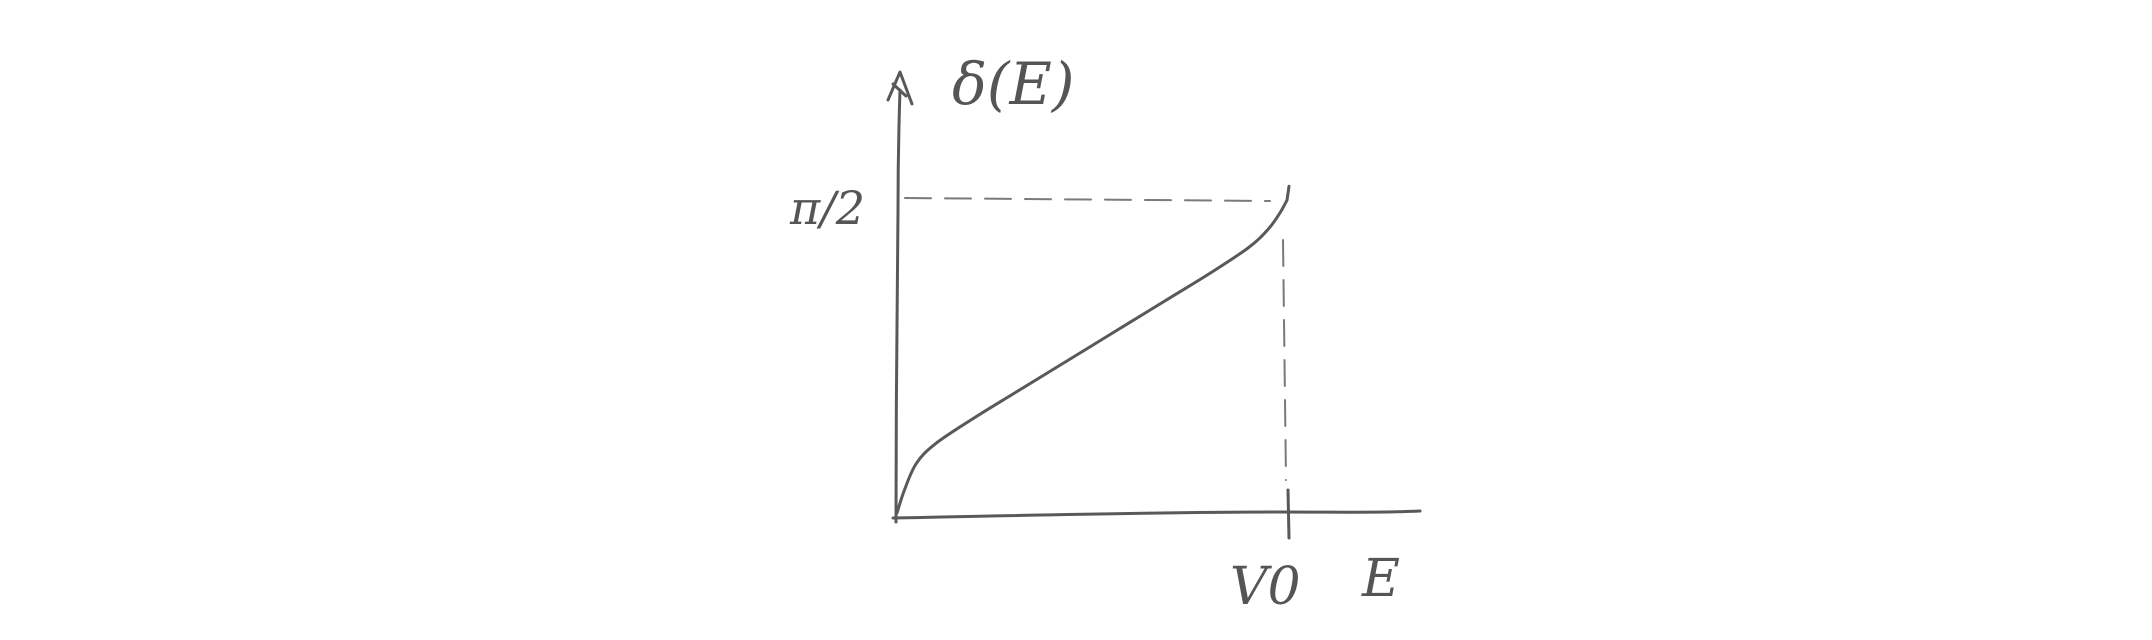 This screenshot has height=640, width=2152. Describe the element at coordinates (1013, 84) in the screenshot. I see `y-axis-label: δ(E)` at that location.